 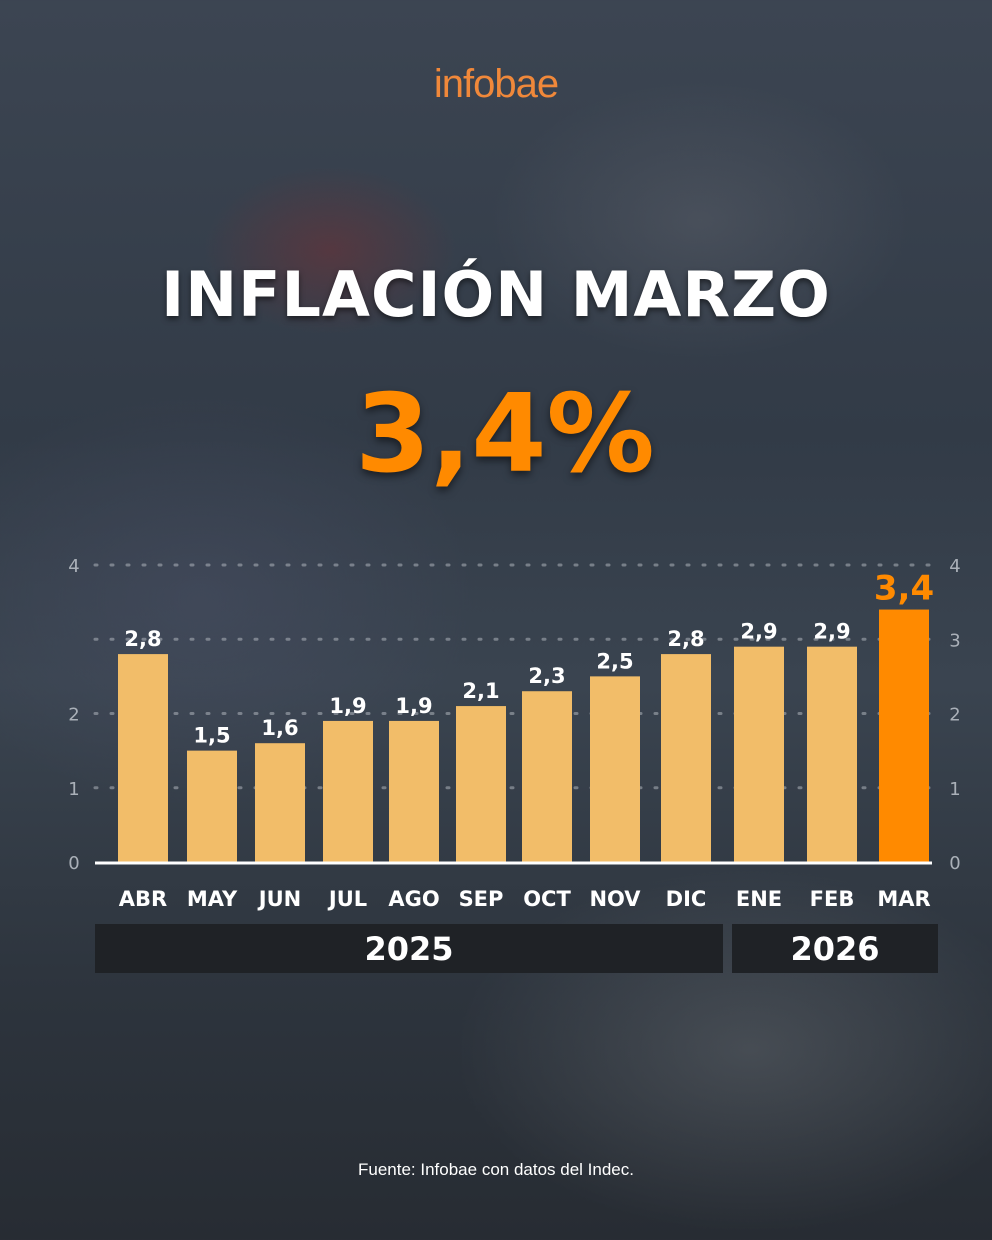 I want to click on y-tick-left: 0, so click(x=73, y=863).